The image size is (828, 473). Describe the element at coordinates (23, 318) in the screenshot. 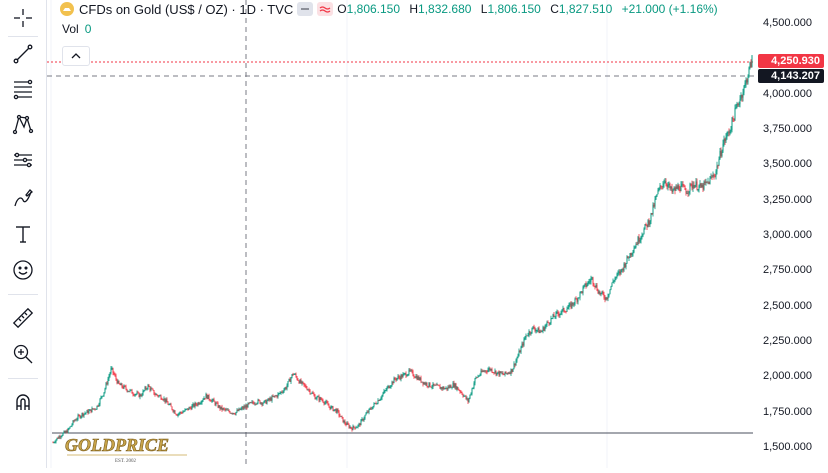

I see `ruler-icon` at that location.